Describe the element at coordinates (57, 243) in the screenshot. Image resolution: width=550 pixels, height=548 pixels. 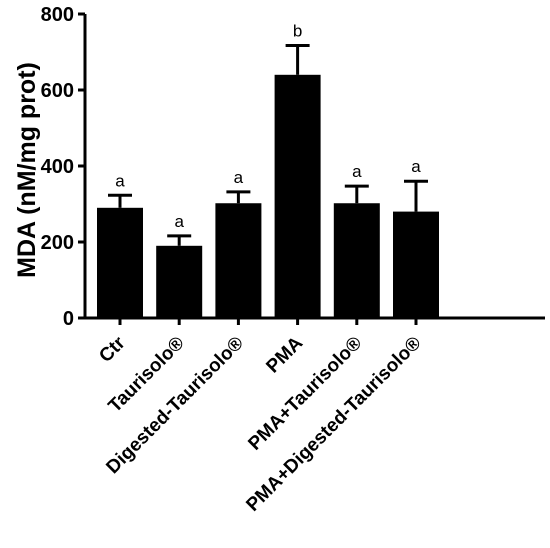
I see `y-tick-label-200: 200` at that location.